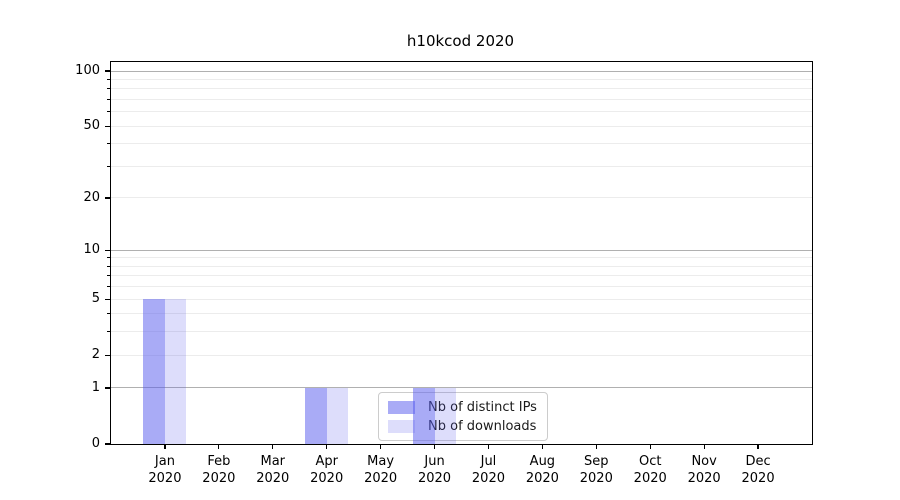 This screenshot has width=900, height=500. Describe the element at coordinates (596, 470) in the screenshot. I see `x-tick-label-sep: Sep 2020` at that location.